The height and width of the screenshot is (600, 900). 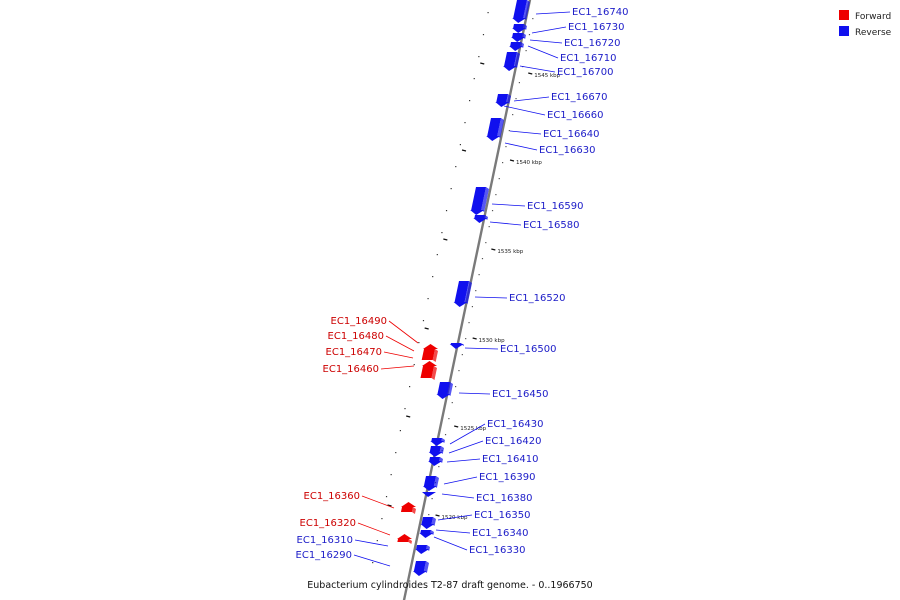 What do you see at coordinates (502, 515) in the screenshot?
I see `gene-label-reverse: EC1_16350` at bounding box center [502, 515].